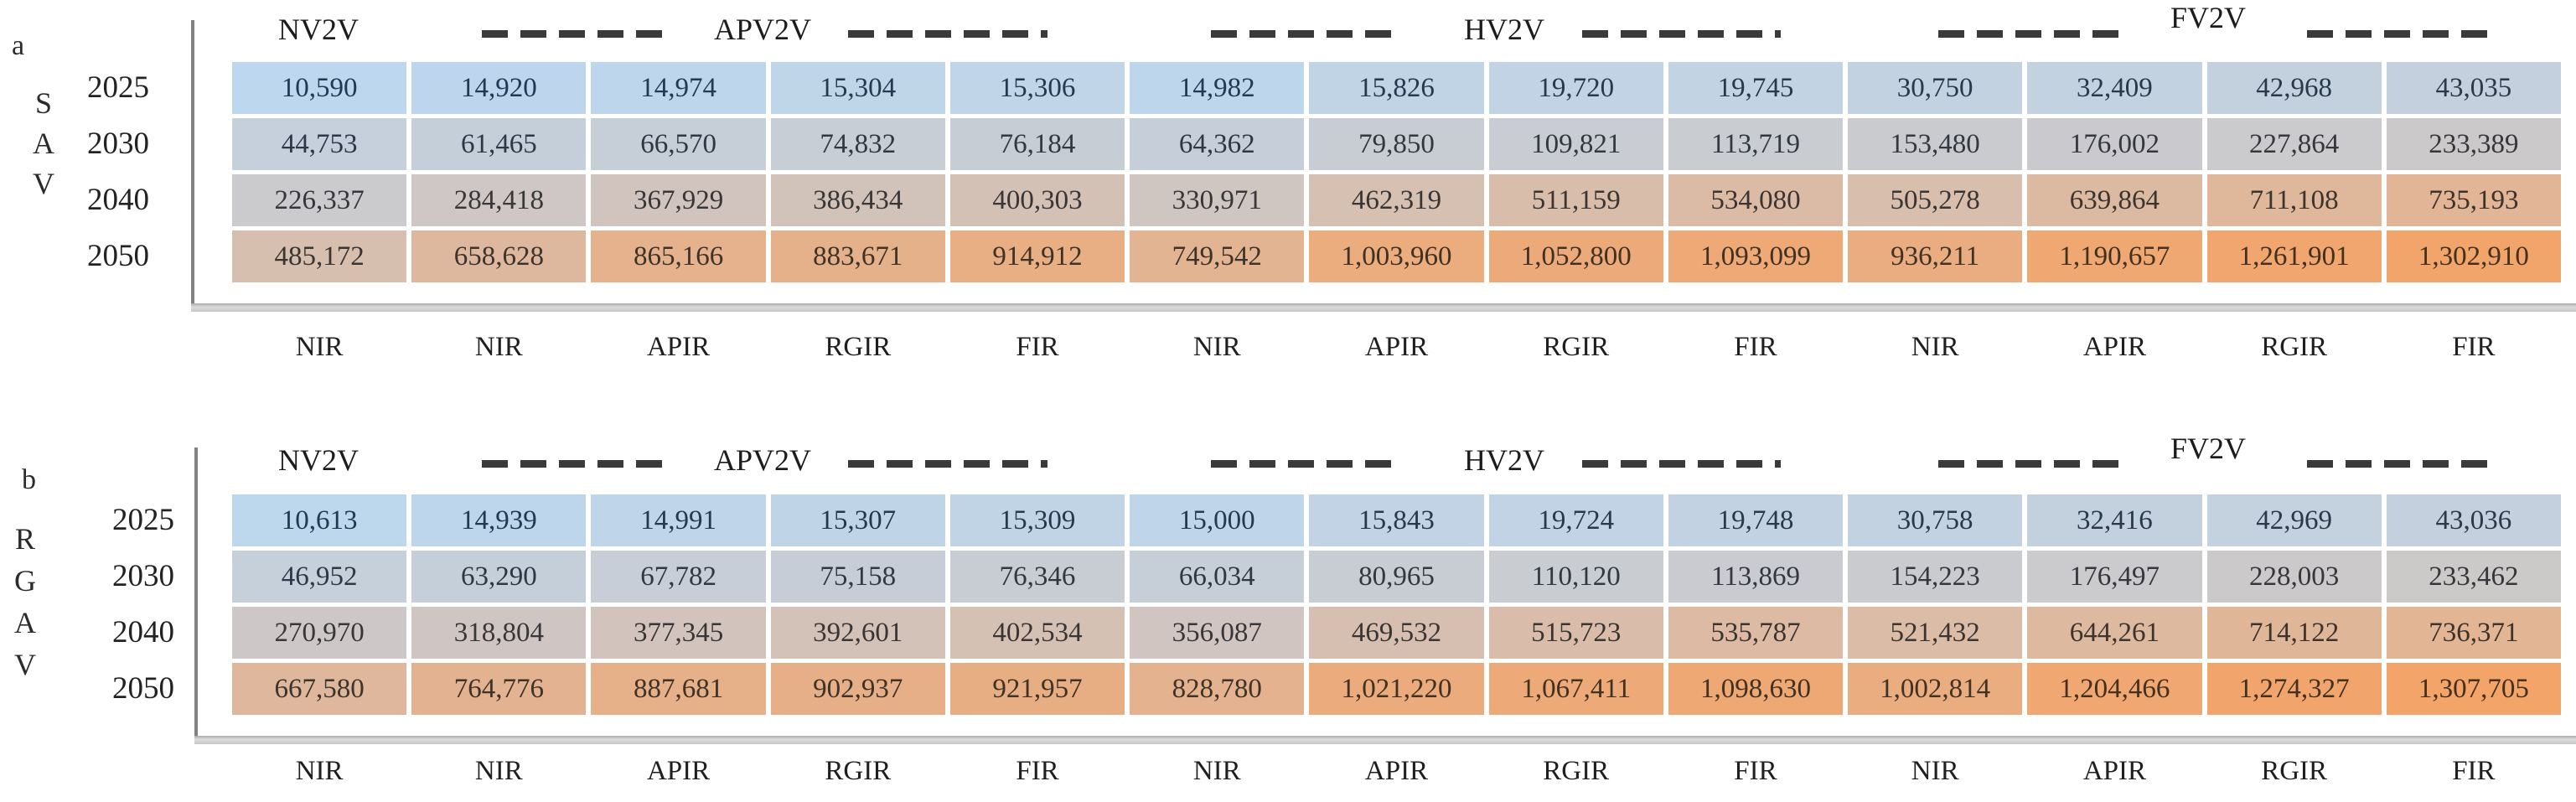 Image resolution: width=2576 pixels, height=802 pixels. Describe the element at coordinates (319, 689) in the screenshot. I see `table-cell: 667,580` at that location.